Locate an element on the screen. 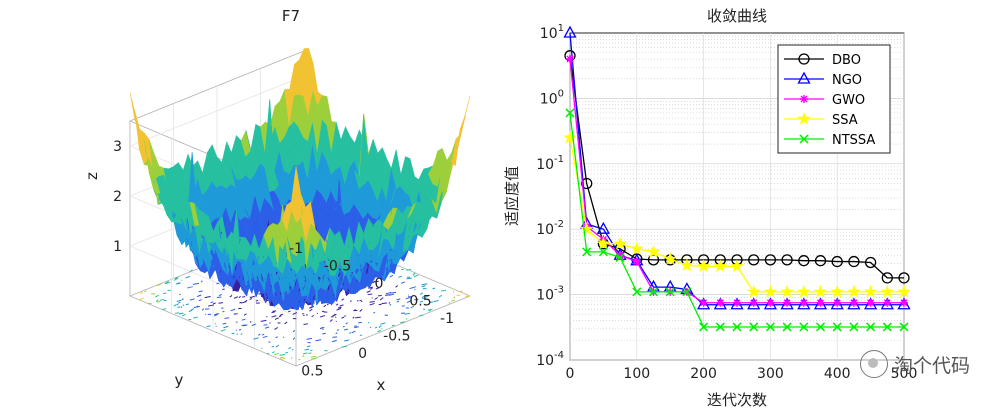 Image resolution: width=1000 pixels, height=413 pixels. surface-zlabel: z is located at coordinates (92, 176).